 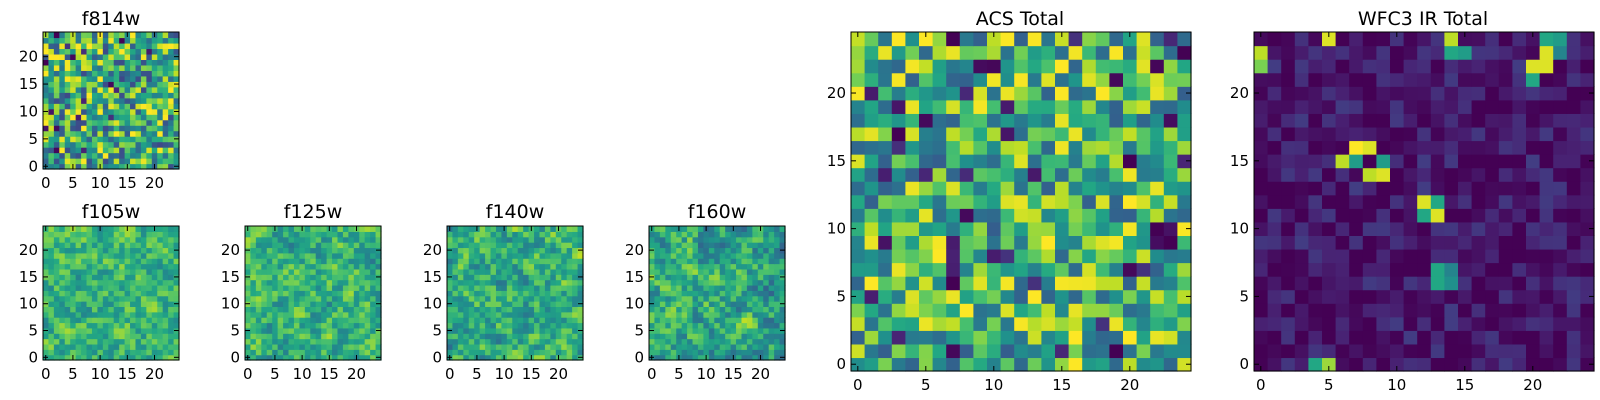 I want to click on y-tick-label: 15, so click(x=836, y=161).